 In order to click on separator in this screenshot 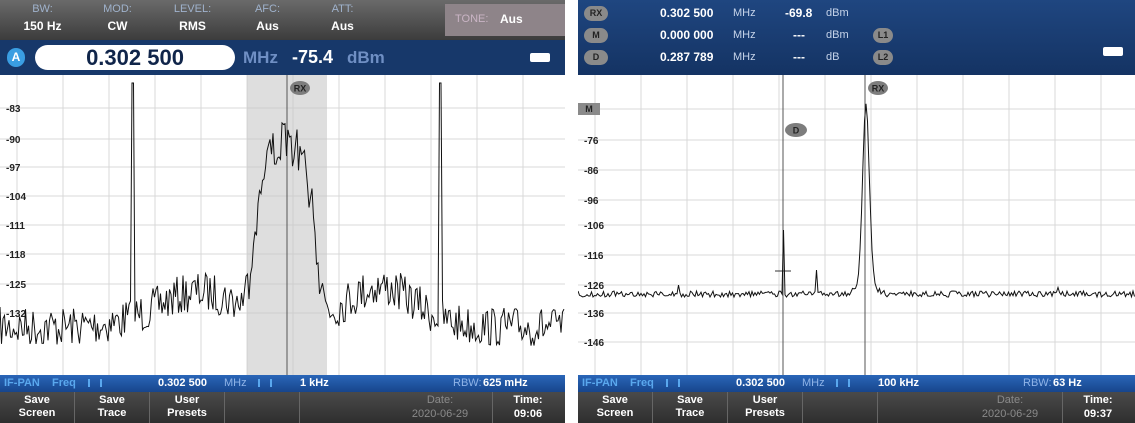, I will do `click(1062, 407)`.